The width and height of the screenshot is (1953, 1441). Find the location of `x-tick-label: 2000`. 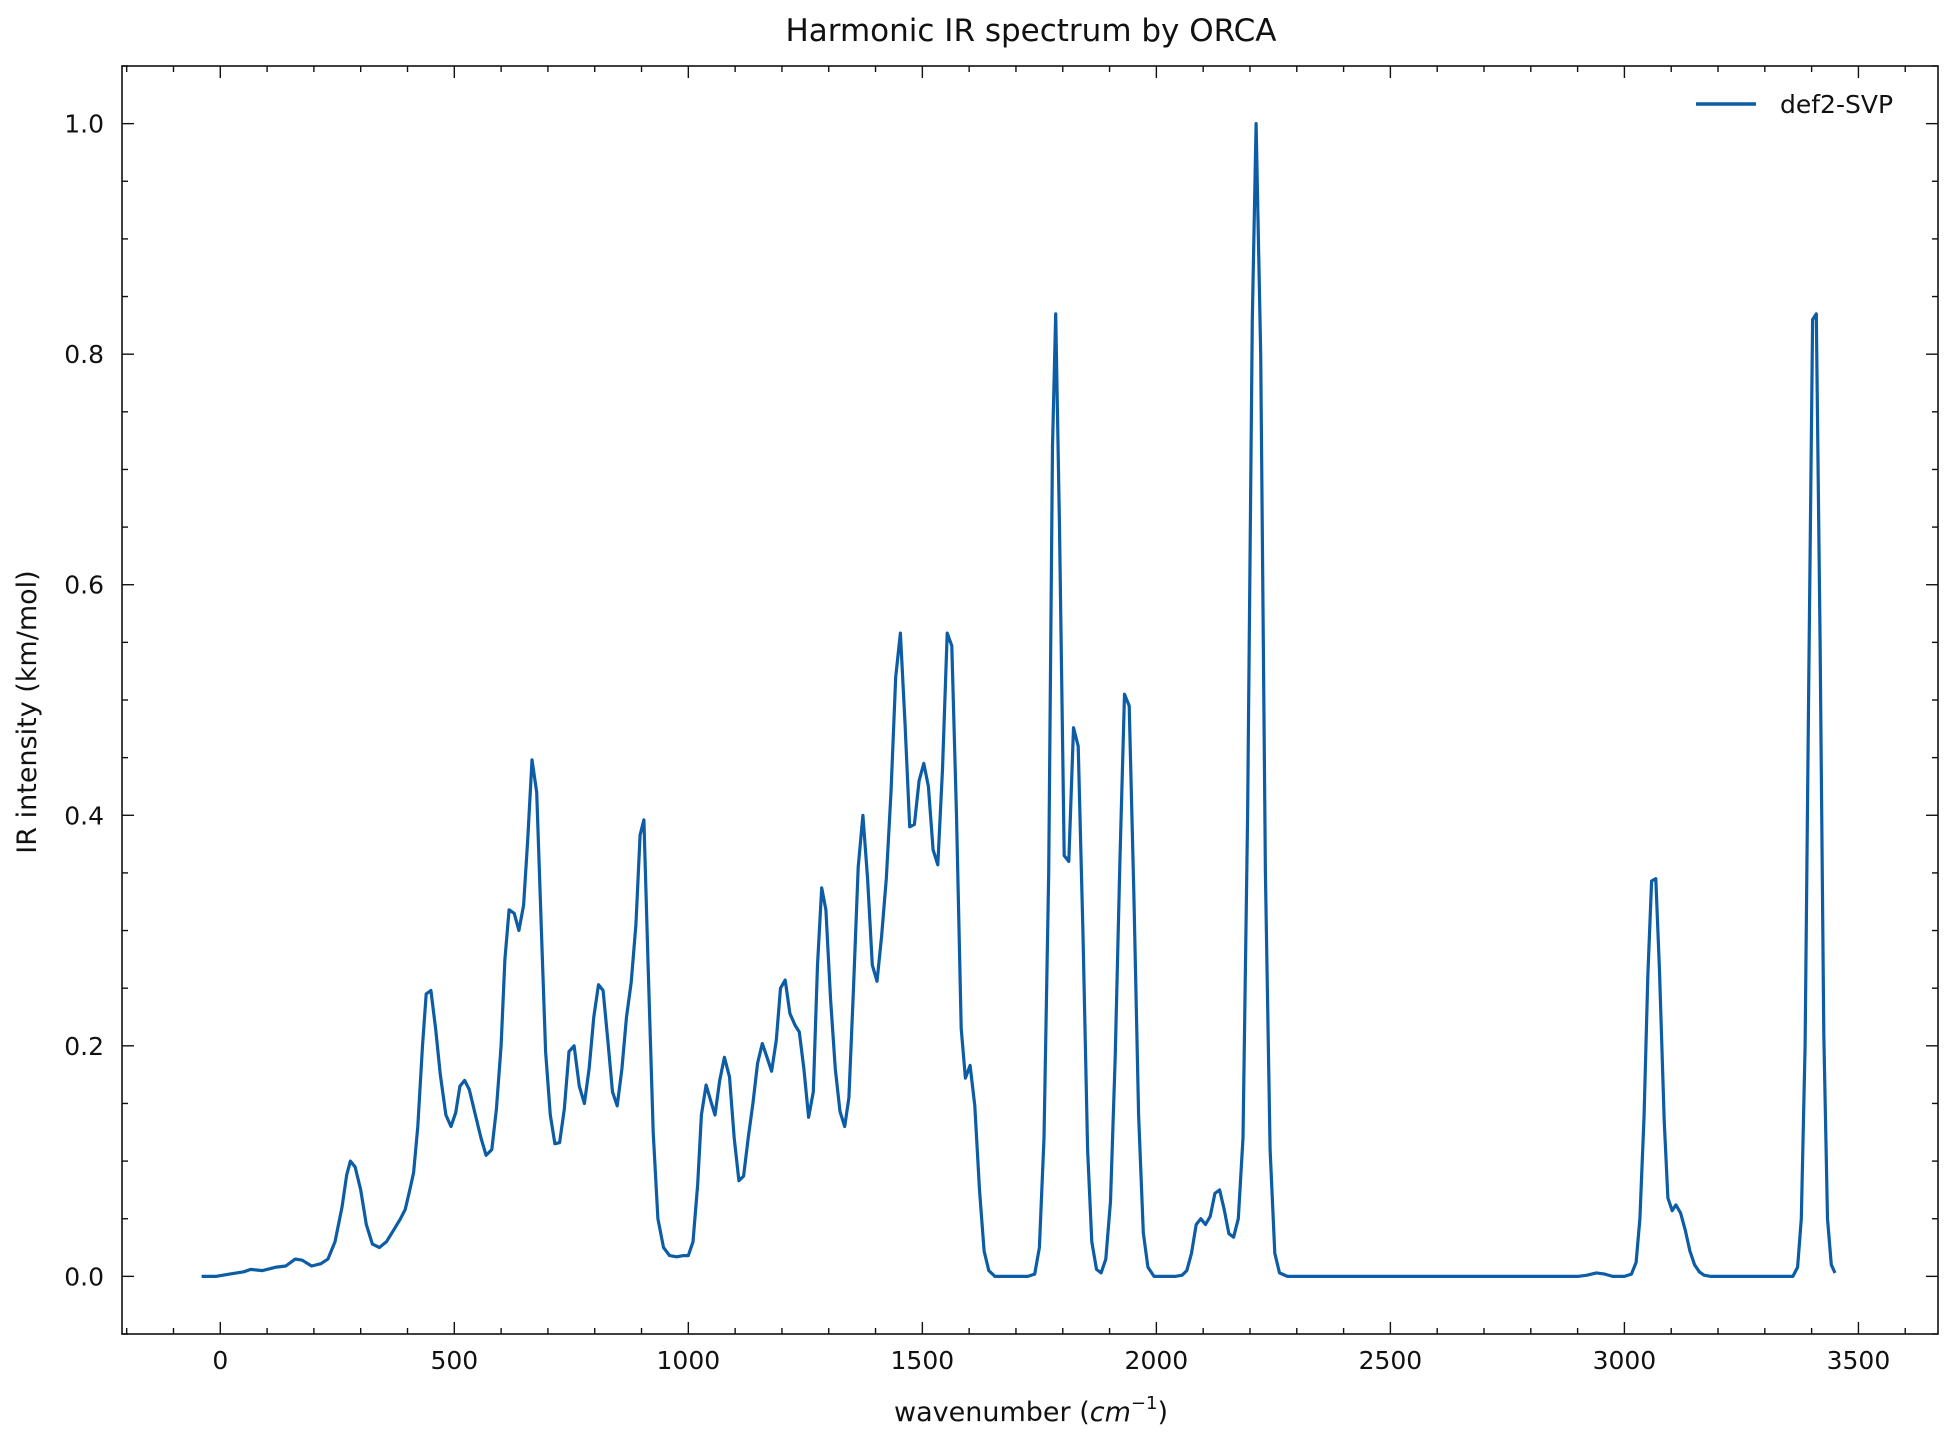

x-tick-label: 2000 is located at coordinates (1157, 1360).